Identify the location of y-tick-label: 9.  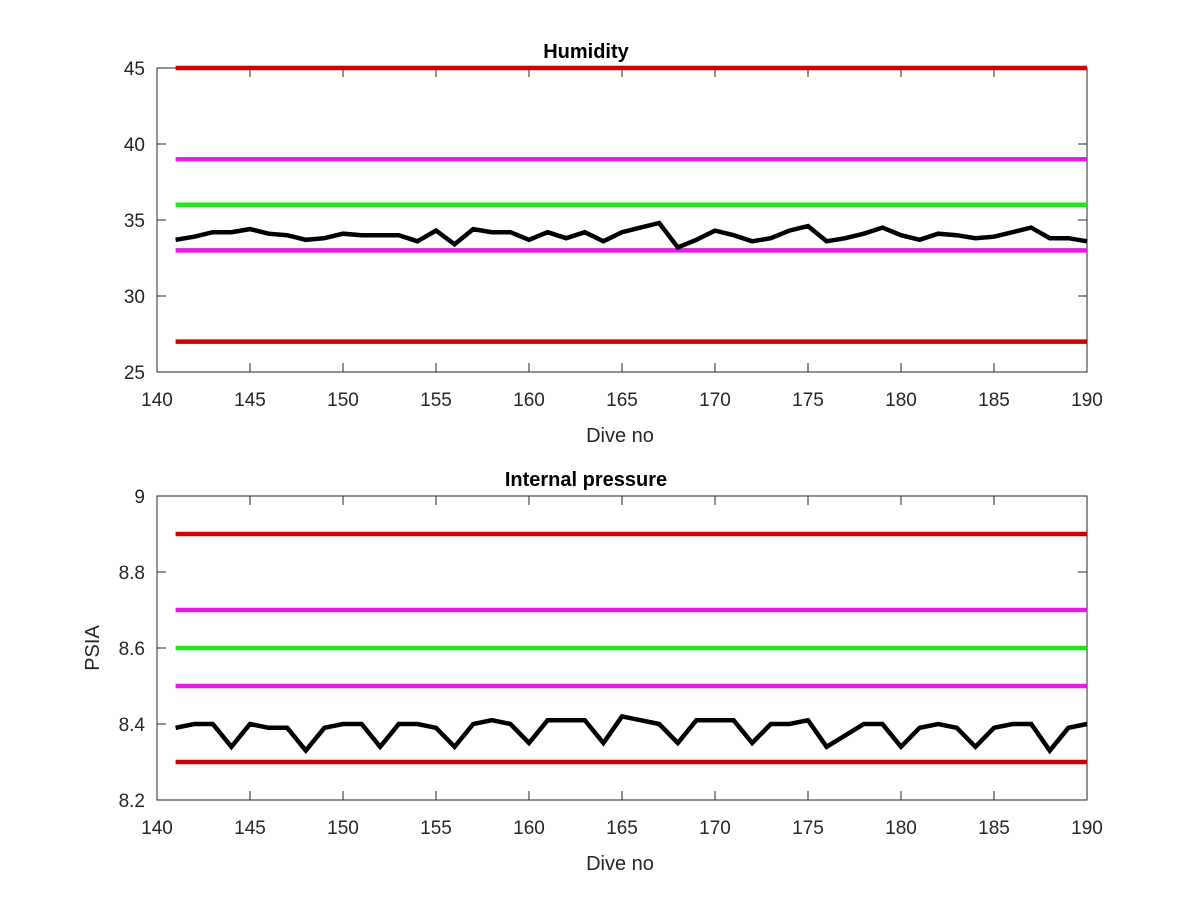
(139, 497).